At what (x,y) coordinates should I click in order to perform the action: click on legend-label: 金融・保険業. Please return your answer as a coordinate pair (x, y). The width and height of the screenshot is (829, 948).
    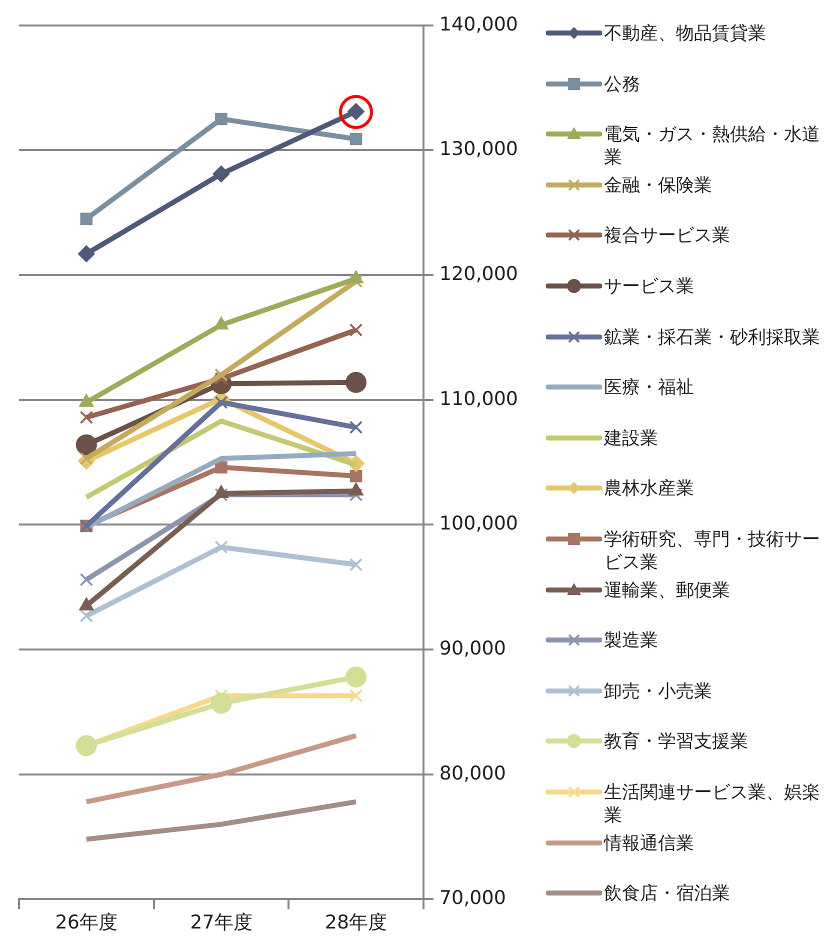
    Looking at the image, I should click on (658, 185).